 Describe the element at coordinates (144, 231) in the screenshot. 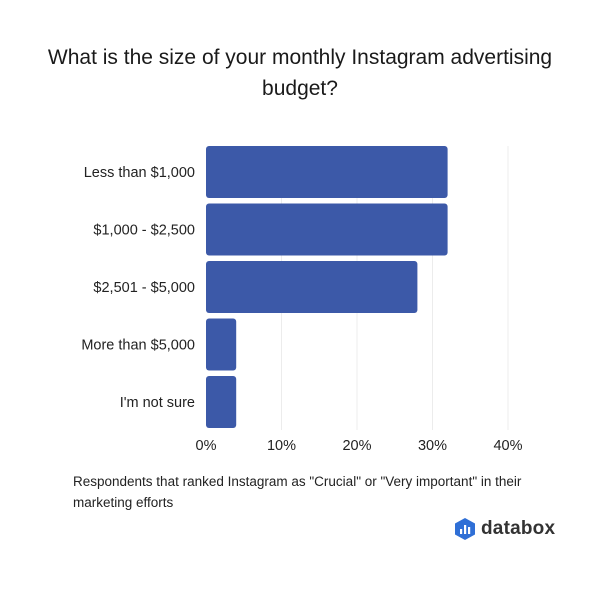

I see `category-label: $1,000 - $2,500` at that location.